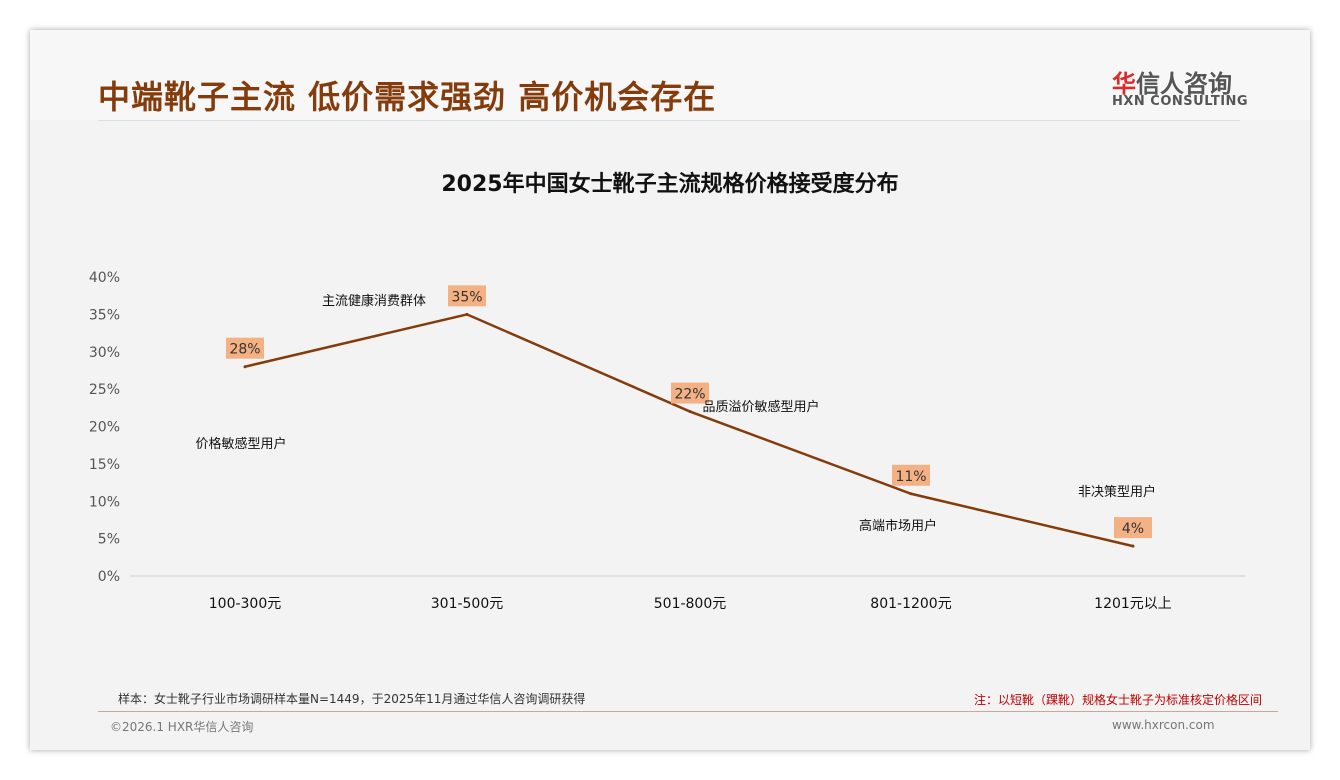  I want to click on x-tick-label: 100-300元, so click(245, 604).